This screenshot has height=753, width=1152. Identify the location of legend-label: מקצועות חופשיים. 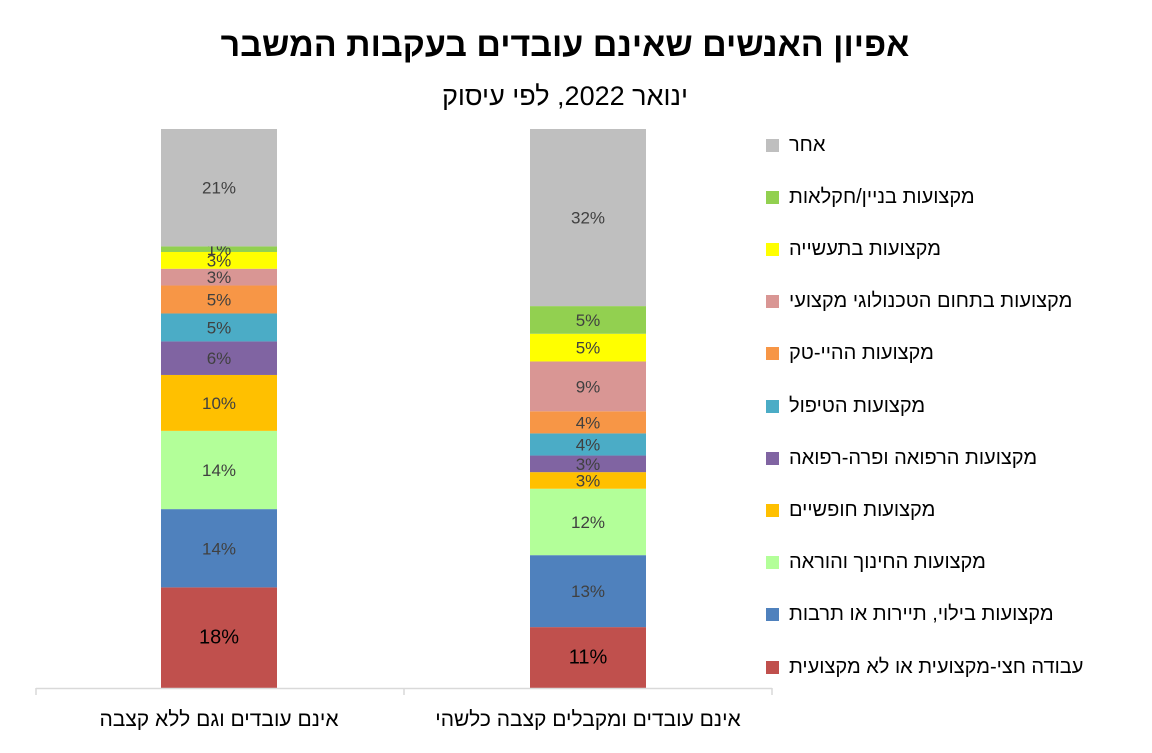
(862, 509).